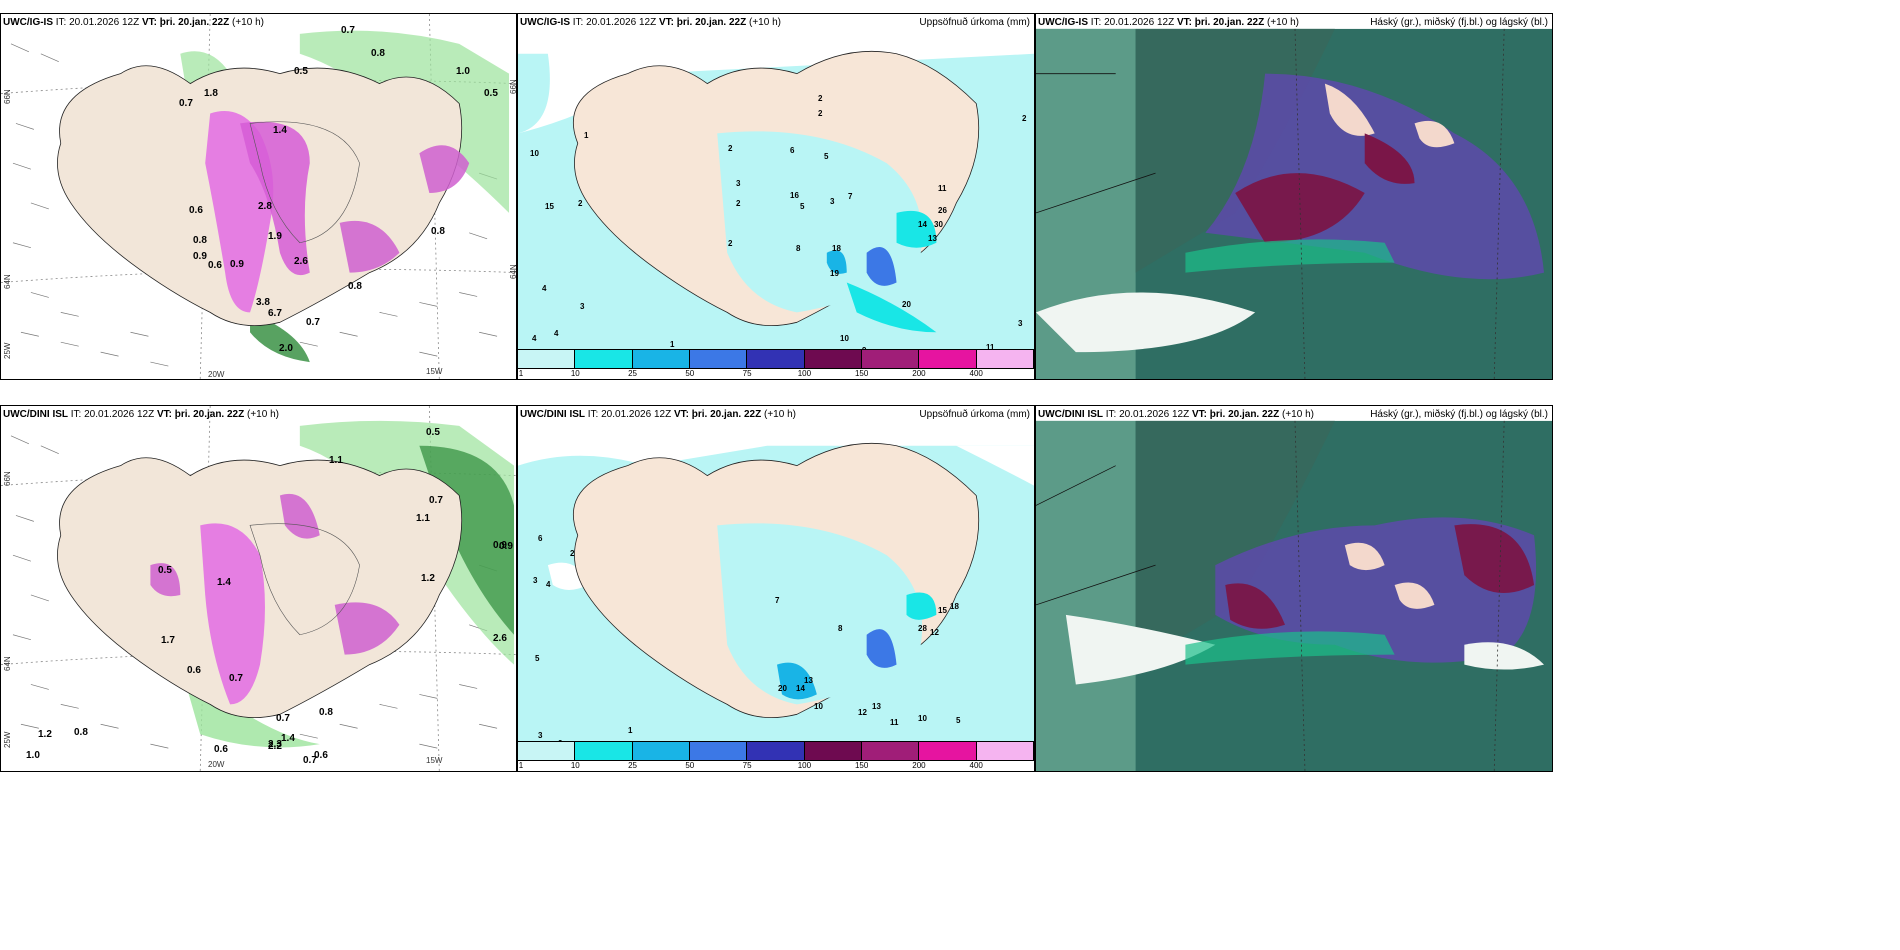 Image resolution: width=1900 pixels, height=950 pixels. Describe the element at coordinates (275, 236) in the screenshot. I see `sfc-label: 1.9` at that location.